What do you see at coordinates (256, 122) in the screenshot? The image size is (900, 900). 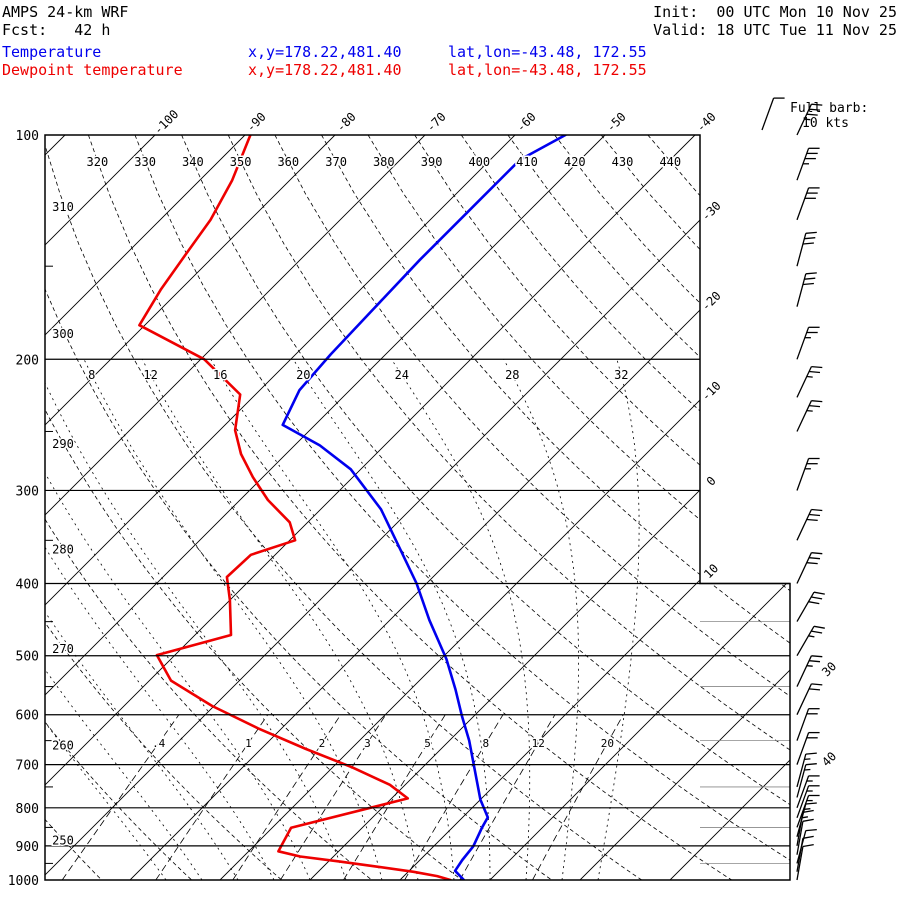 I see `isotherm-label: -90` at bounding box center [256, 122].